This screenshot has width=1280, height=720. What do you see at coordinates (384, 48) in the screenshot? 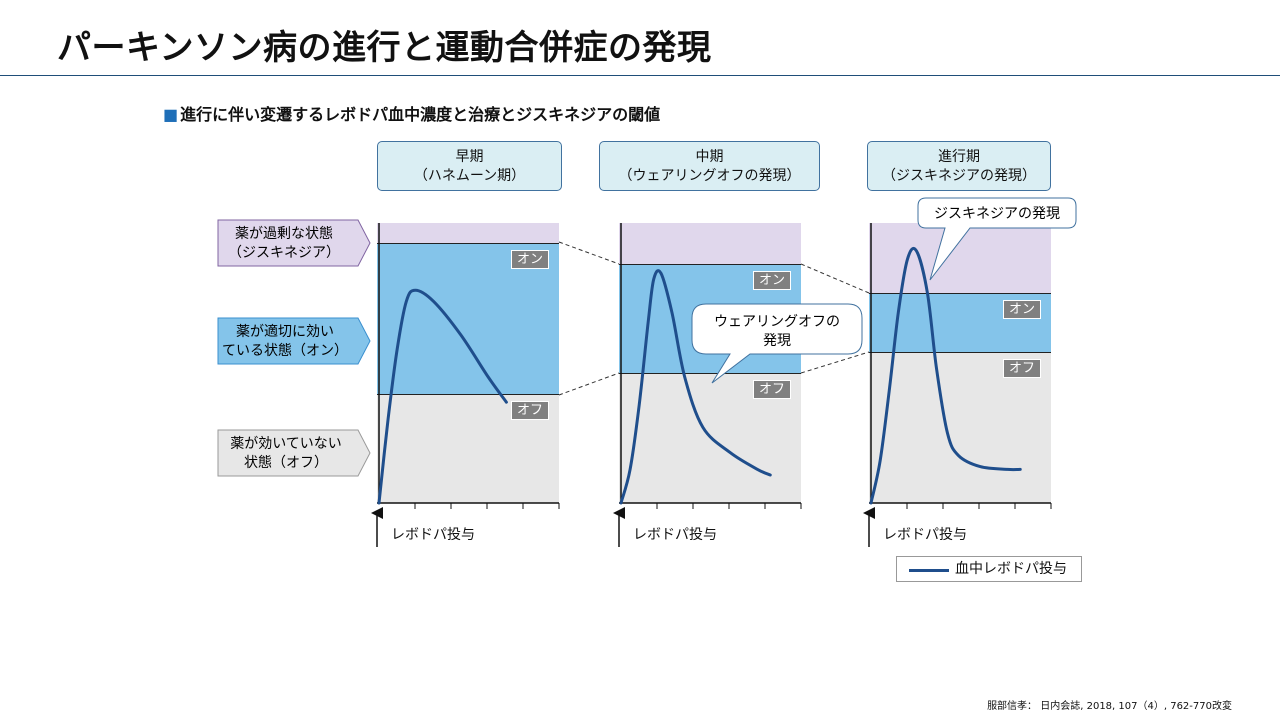
I see `page-title: パーキンソン病の進行と運動合併症の発現` at bounding box center [384, 48].